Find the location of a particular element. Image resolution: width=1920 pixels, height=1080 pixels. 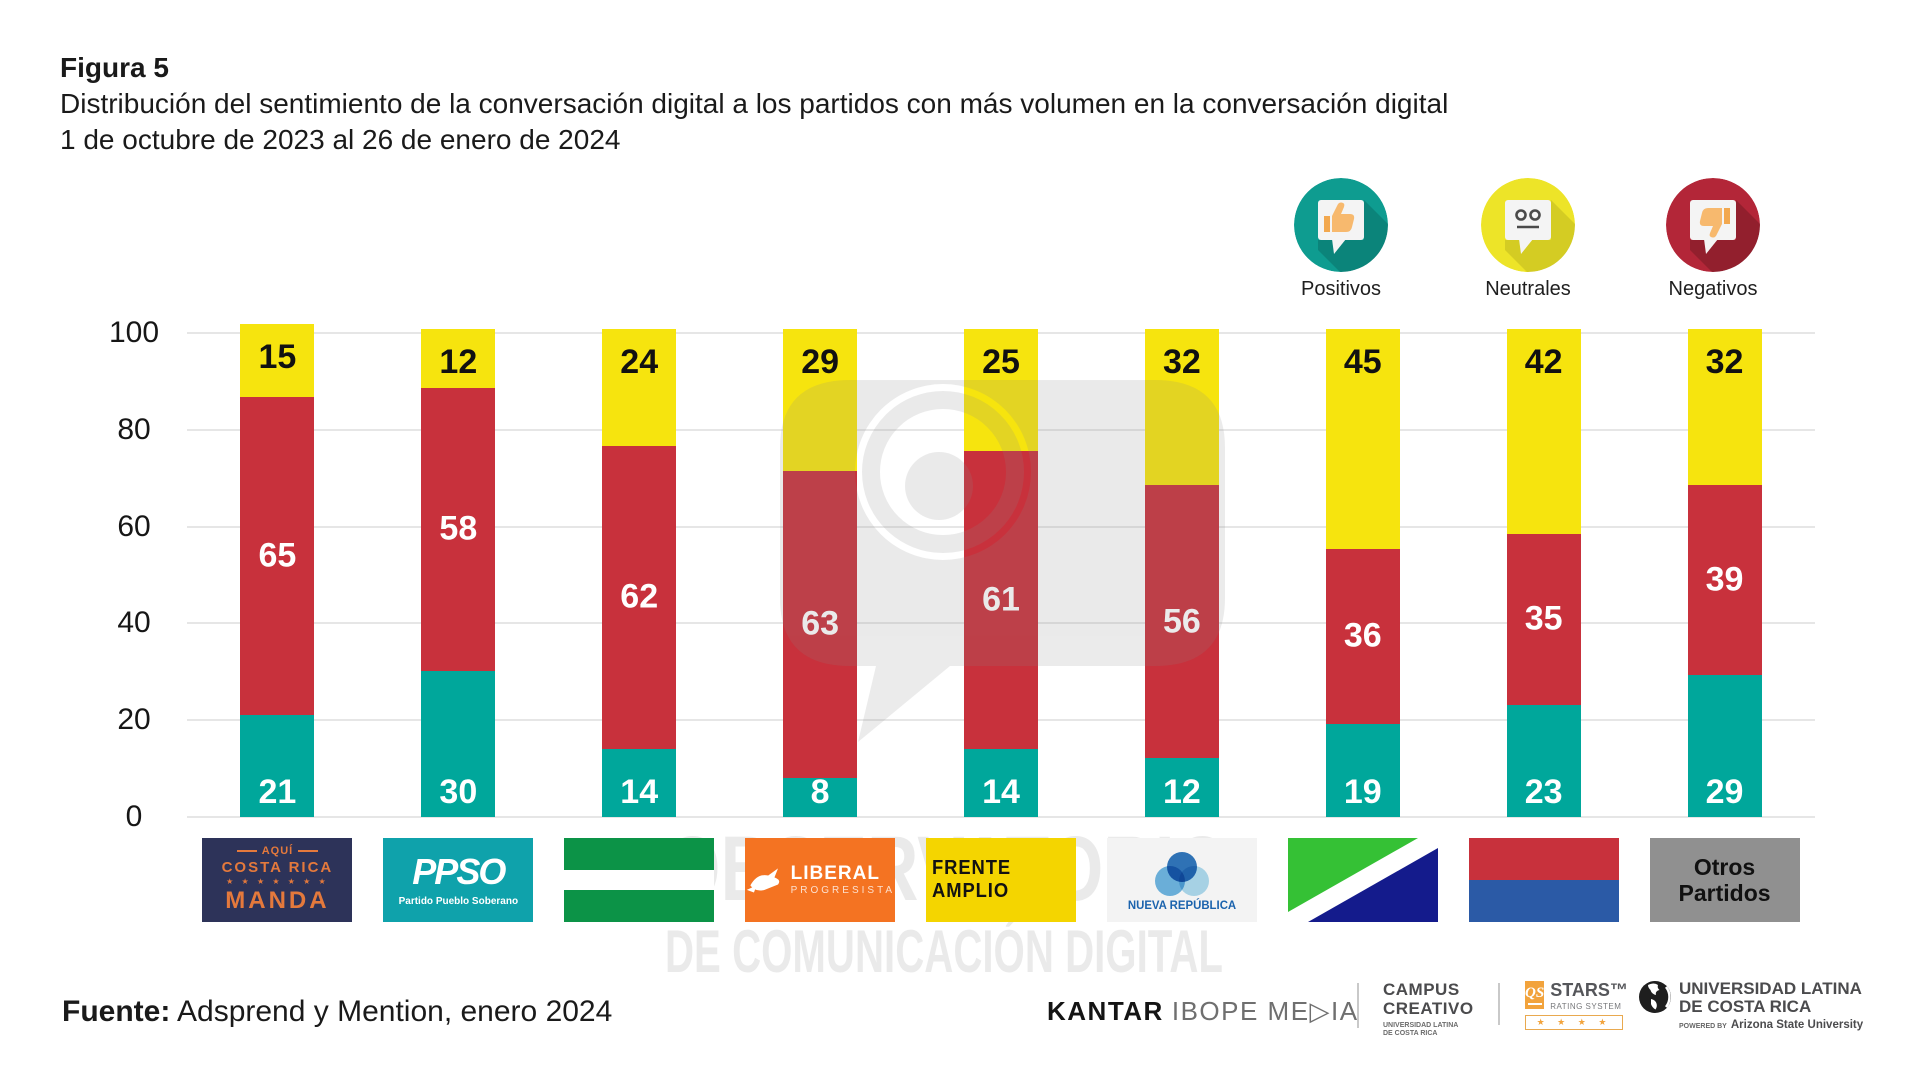

uni-asu: Arizona State University is located at coordinates (1797, 1024).